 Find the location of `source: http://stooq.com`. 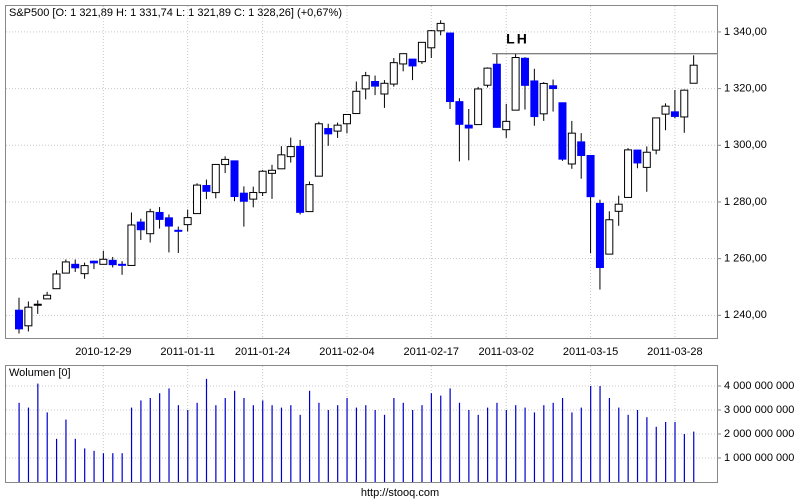

source: http://stooq.com is located at coordinates (400, 493).